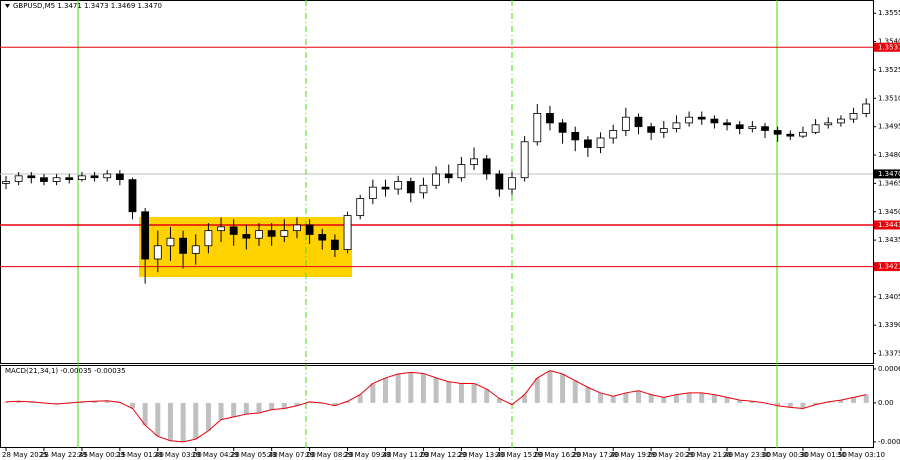 The image size is (900, 460). Describe the element at coordinates (216, 455) in the screenshot. I see `x-tick-label: 29 May 04:20` at that location.